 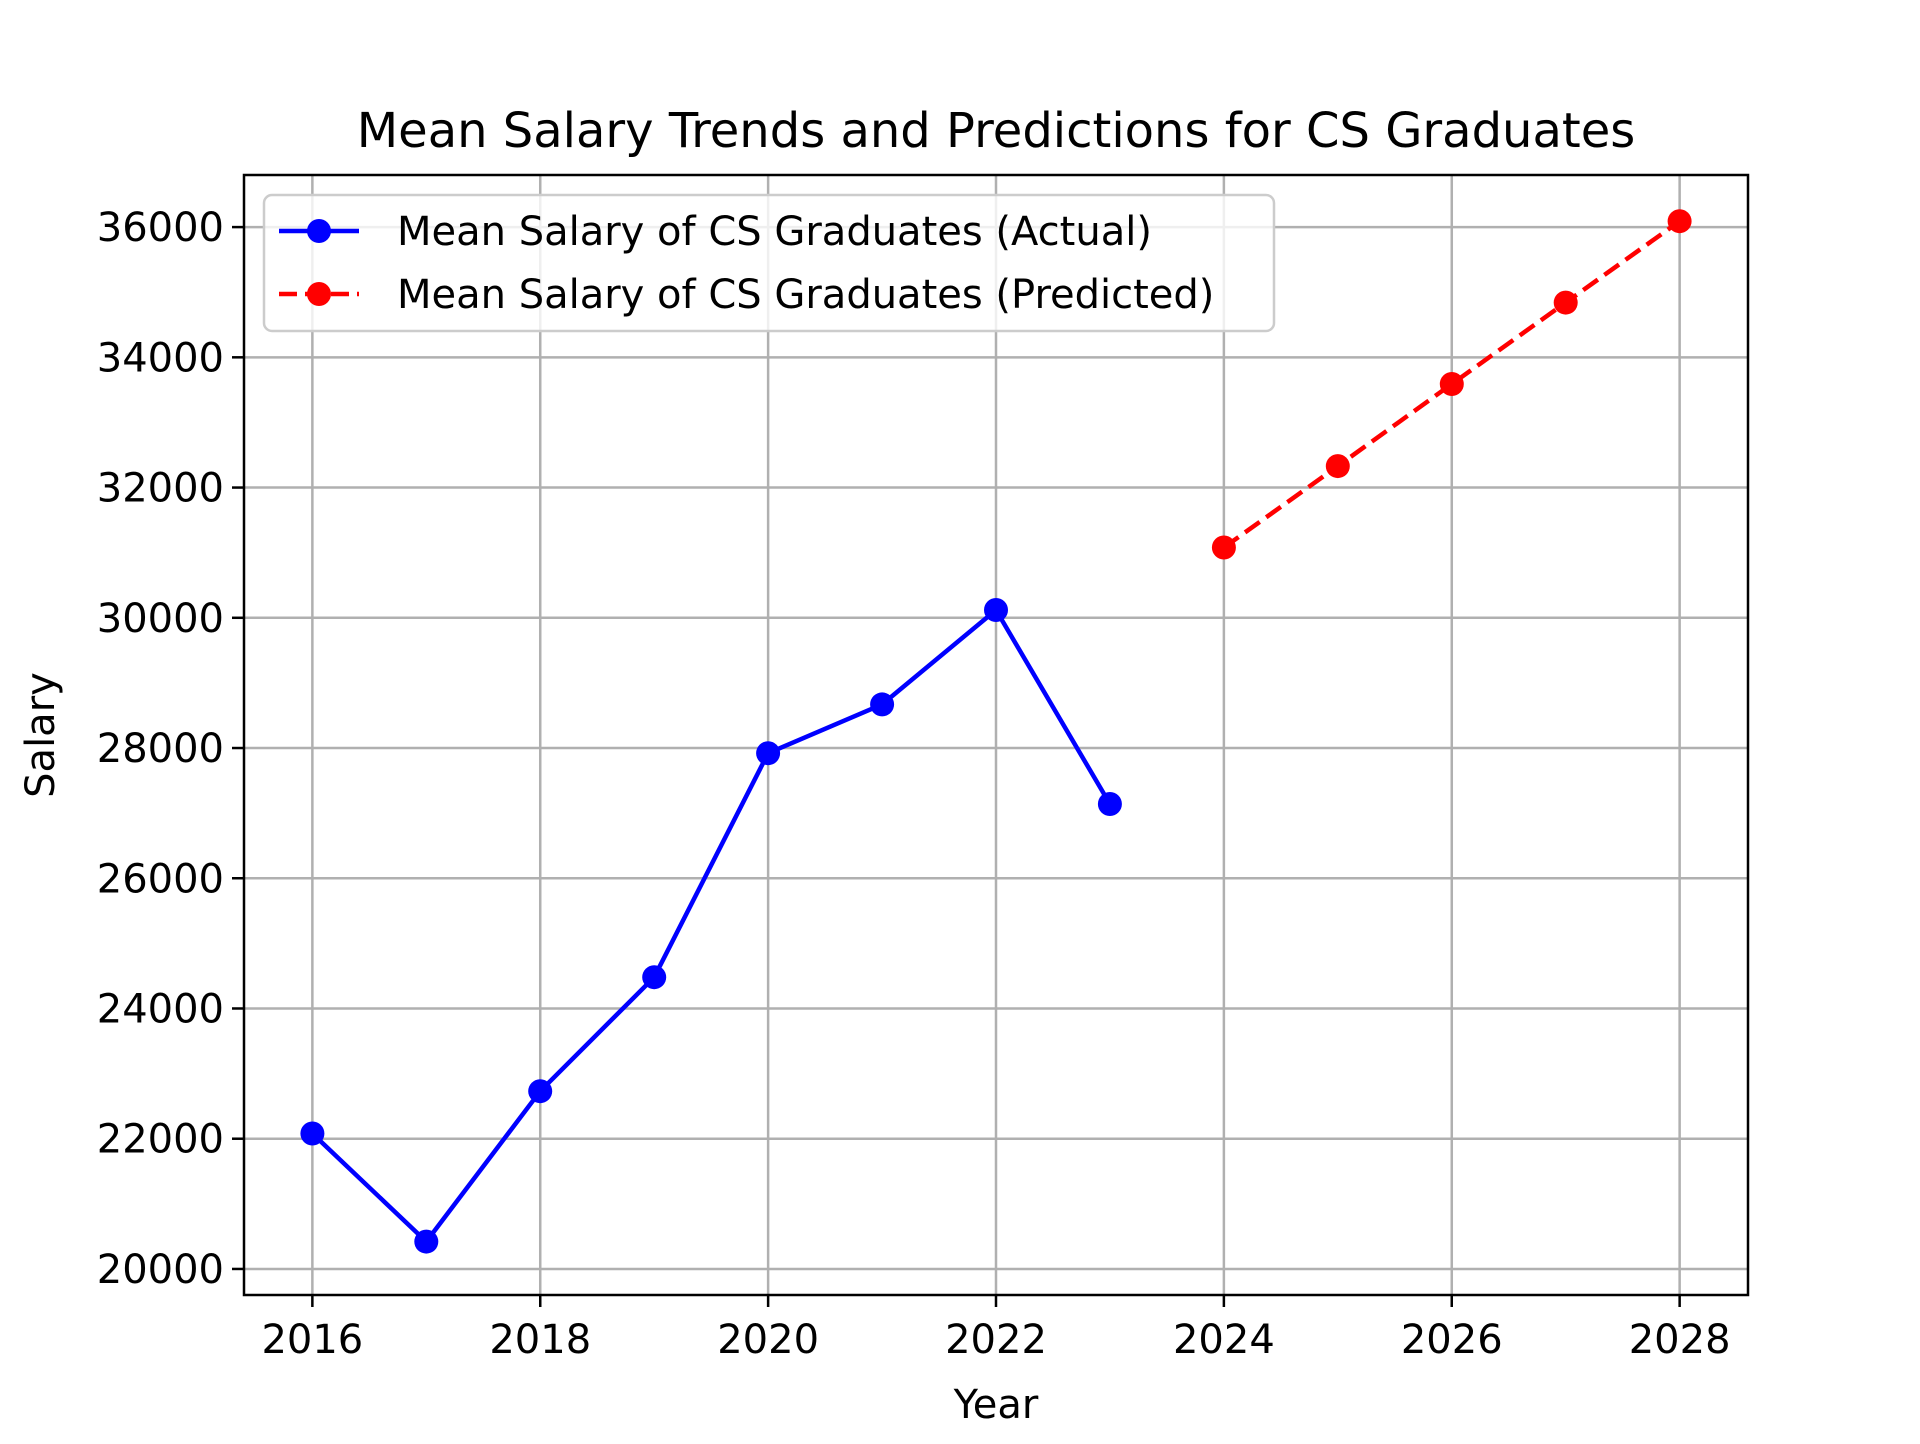 I want to click on legend-label-1: Mean Salary of CS Graduates (Actual), so click(x=774, y=232).